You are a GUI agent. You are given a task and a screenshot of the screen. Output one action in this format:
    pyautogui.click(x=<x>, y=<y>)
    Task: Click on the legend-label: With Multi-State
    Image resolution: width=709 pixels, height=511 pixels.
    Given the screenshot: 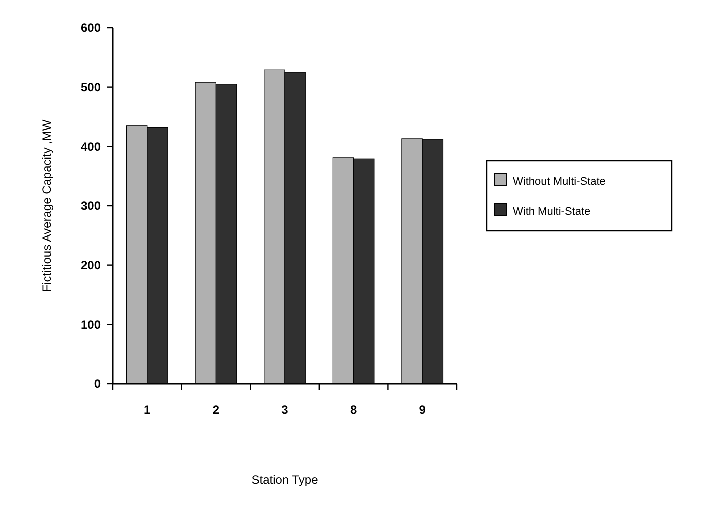 What is the action you would take?
    pyautogui.click(x=552, y=212)
    